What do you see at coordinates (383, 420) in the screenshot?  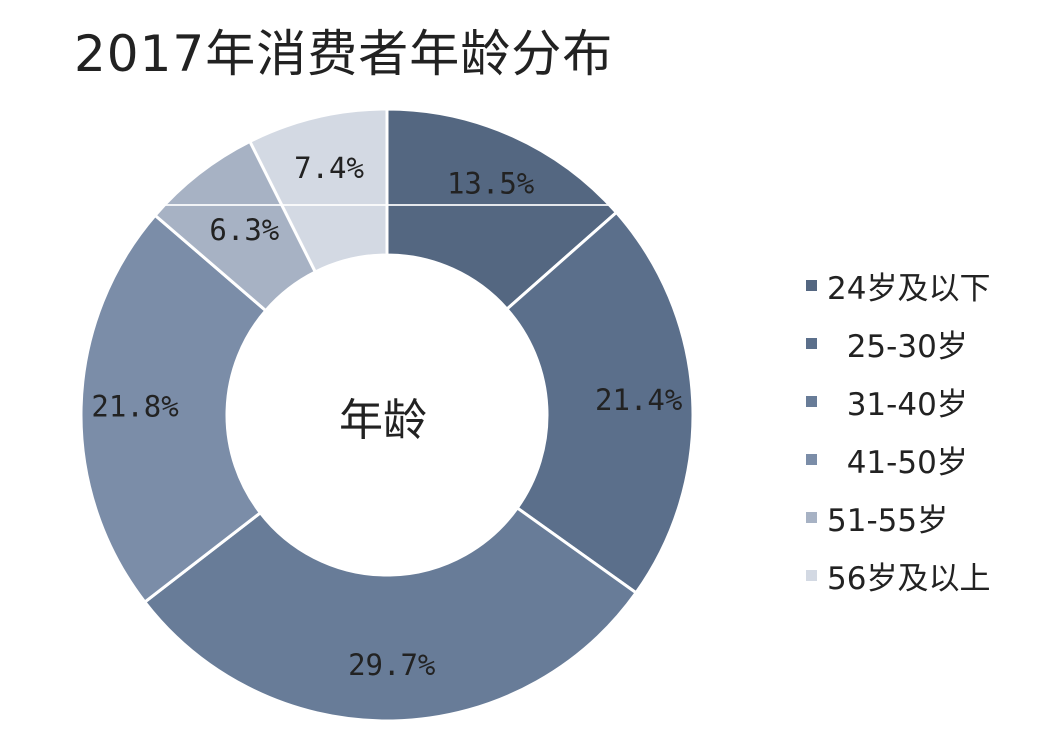 I see `center-label: 年龄` at bounding box center [383, 420].